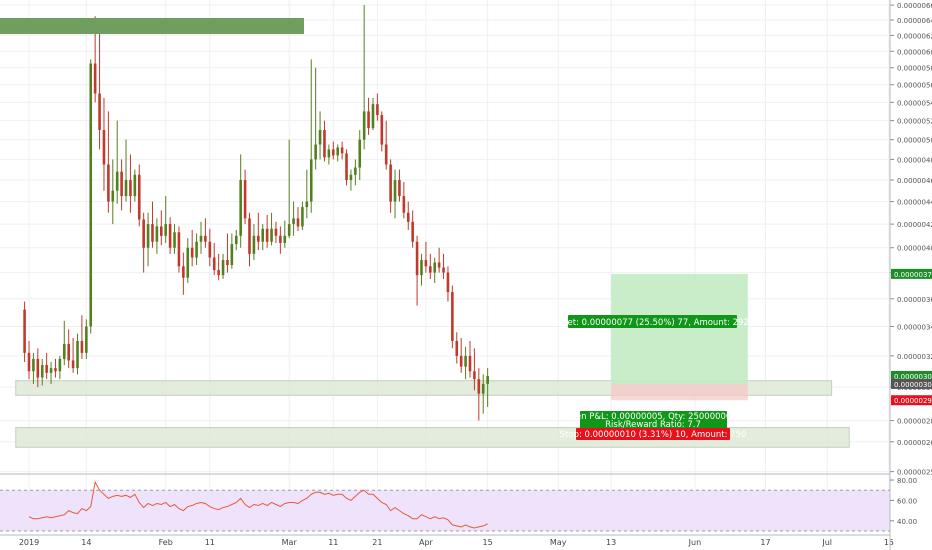 This screenshot has height=550, width=932. Describe the element at coordinates (913, 401) in the screenshot. I see `price-label: 0.00000292` at that location.